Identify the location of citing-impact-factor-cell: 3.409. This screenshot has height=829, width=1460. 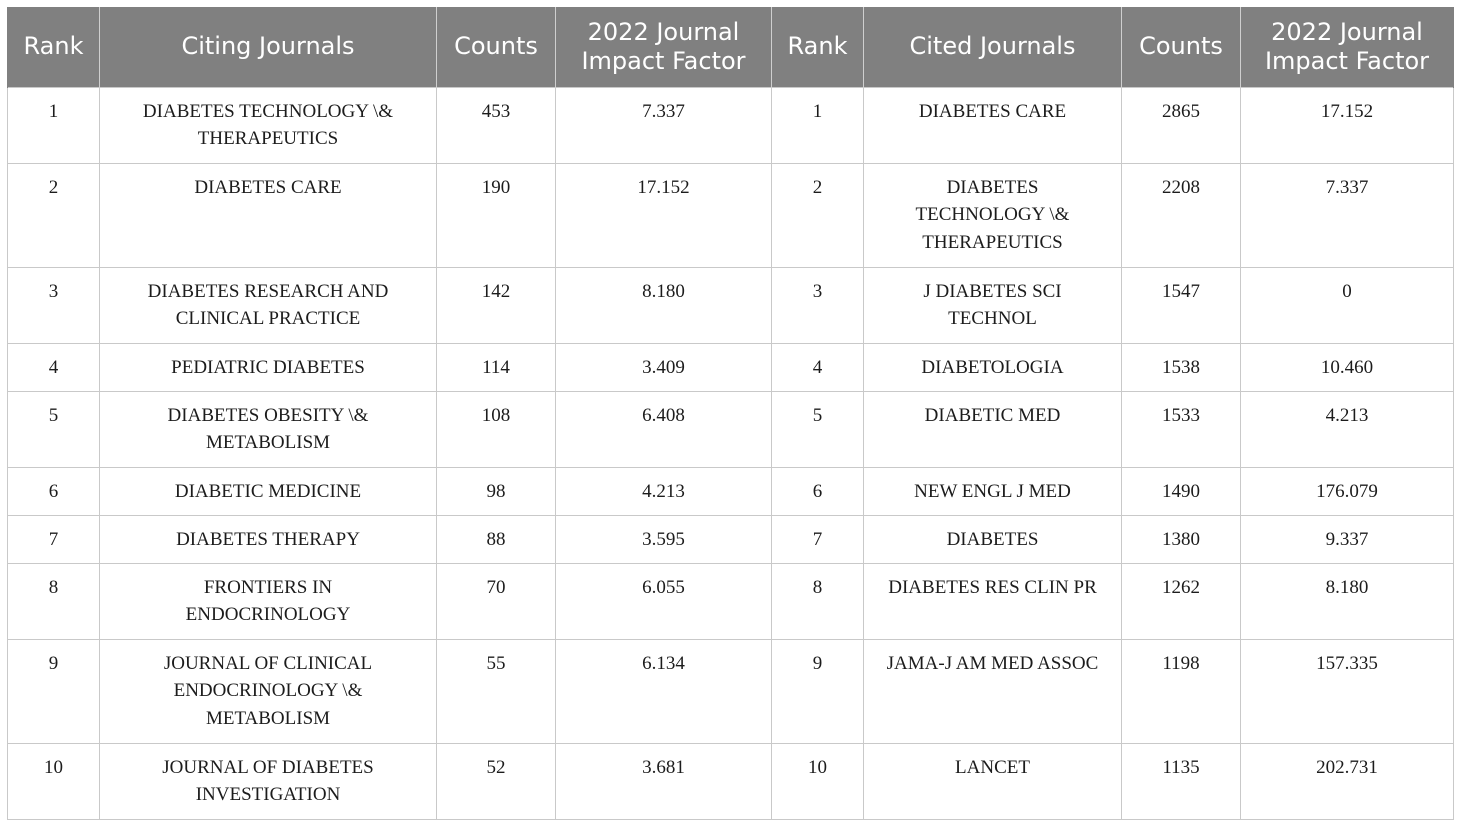
(663, 367).